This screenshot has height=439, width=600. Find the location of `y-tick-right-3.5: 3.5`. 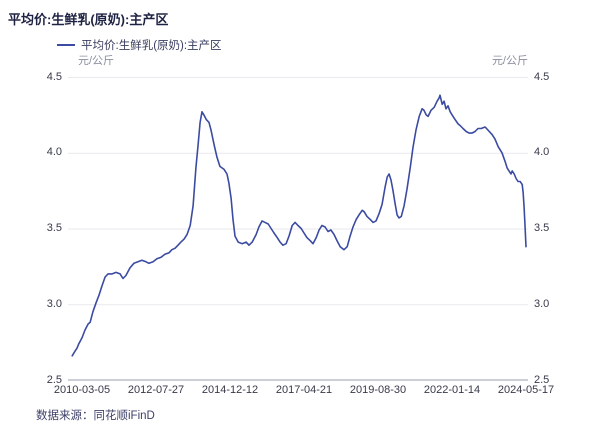

y-tick-right-3.5: 3.5 is located at coordinates (542, 228).